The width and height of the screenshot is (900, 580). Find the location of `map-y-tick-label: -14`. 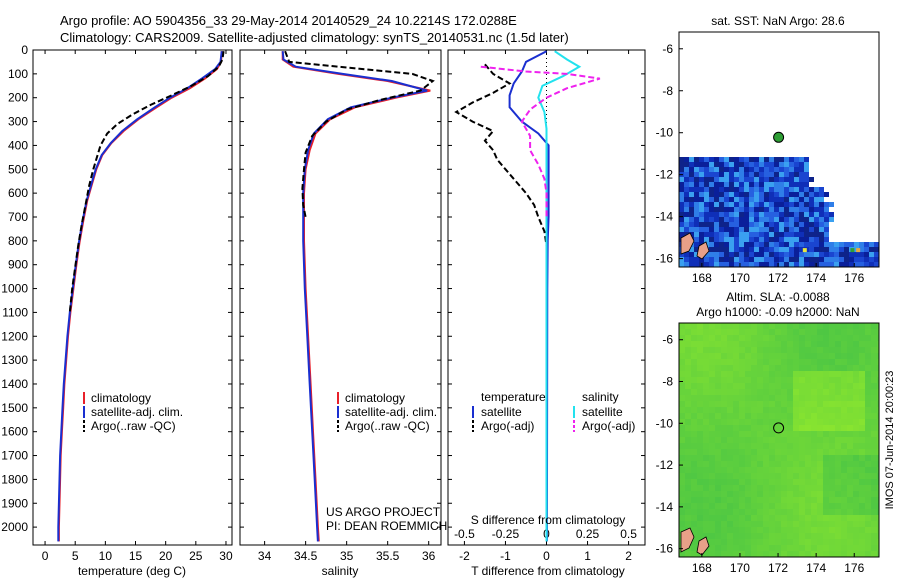

map-y-tick-label: -14 is located at coordinates (665, 507).